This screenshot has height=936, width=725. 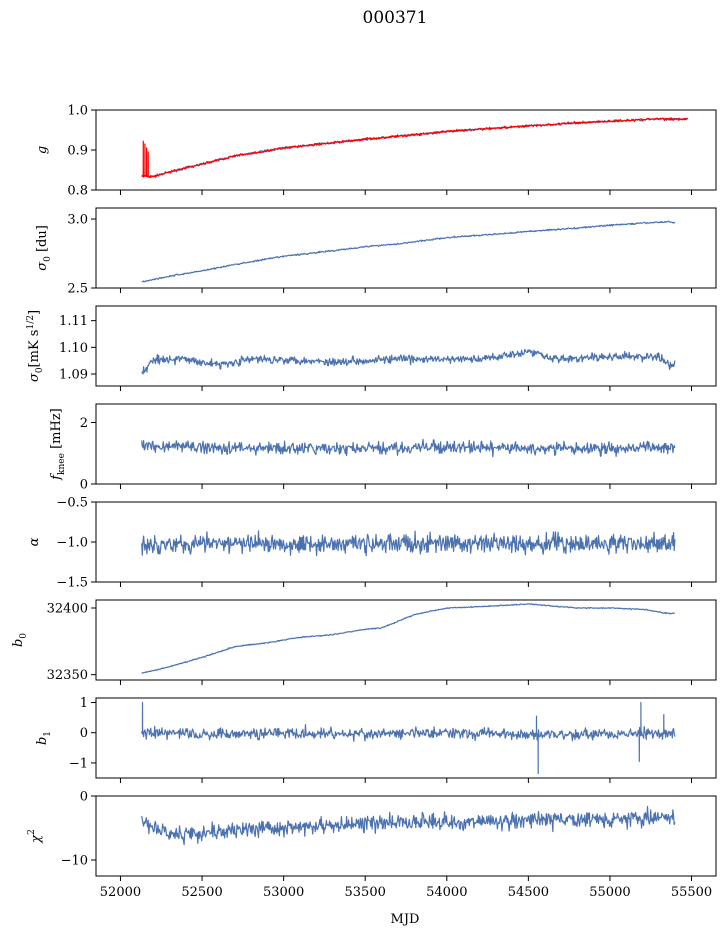 I want to click on panel-6: 32350 32400 b0, so click(x=364, y=642).